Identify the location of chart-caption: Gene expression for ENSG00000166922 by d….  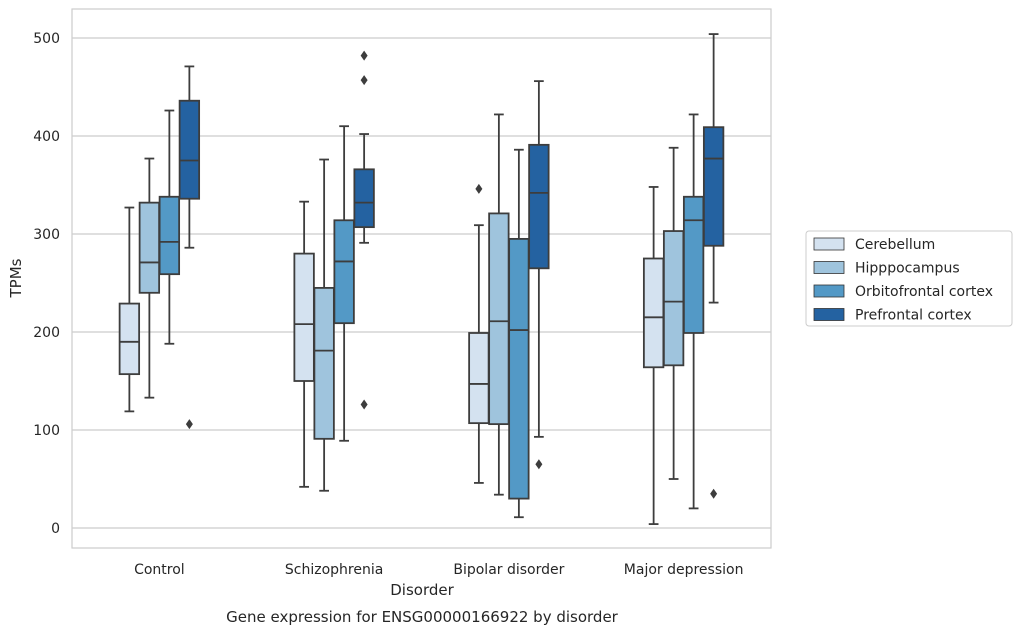
(422, 617).